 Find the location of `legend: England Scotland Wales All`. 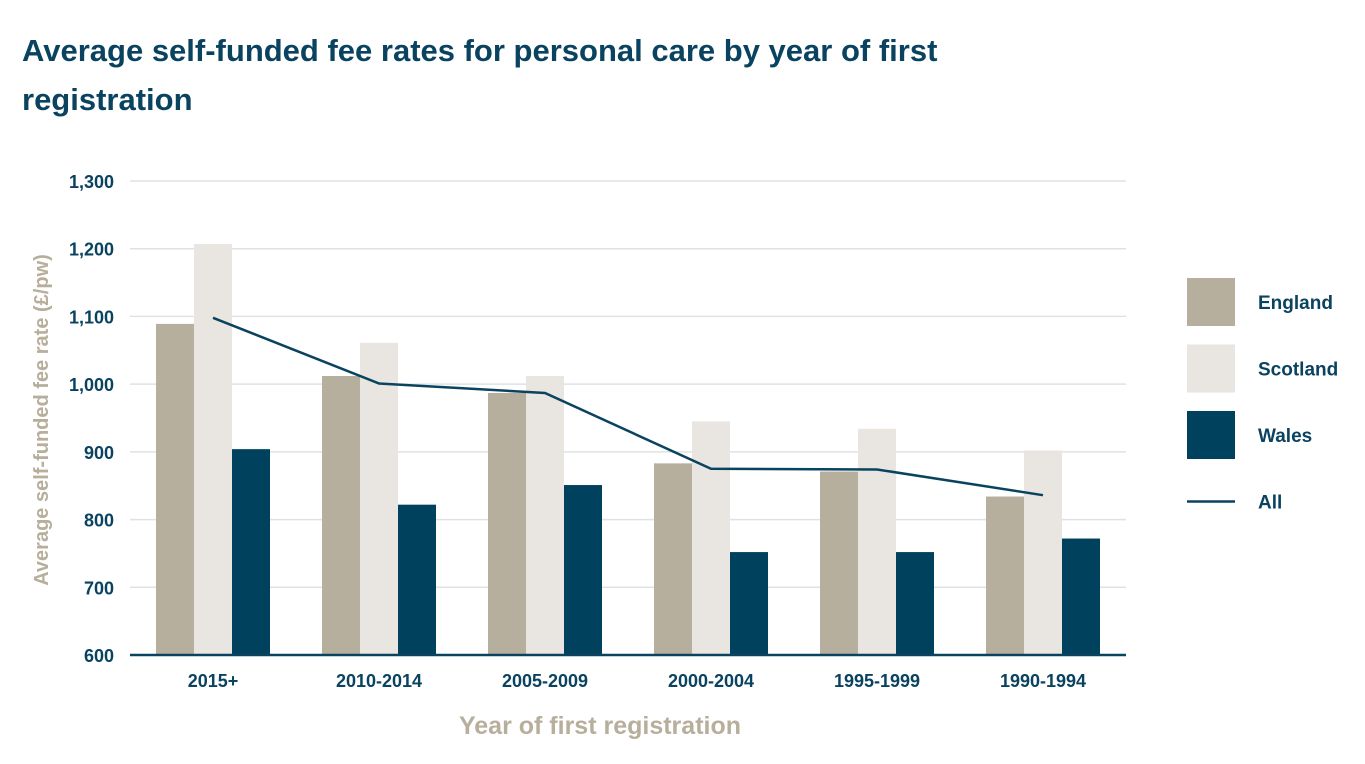

legend: England Scotland Wales All is located at coordinates (1262, 396).